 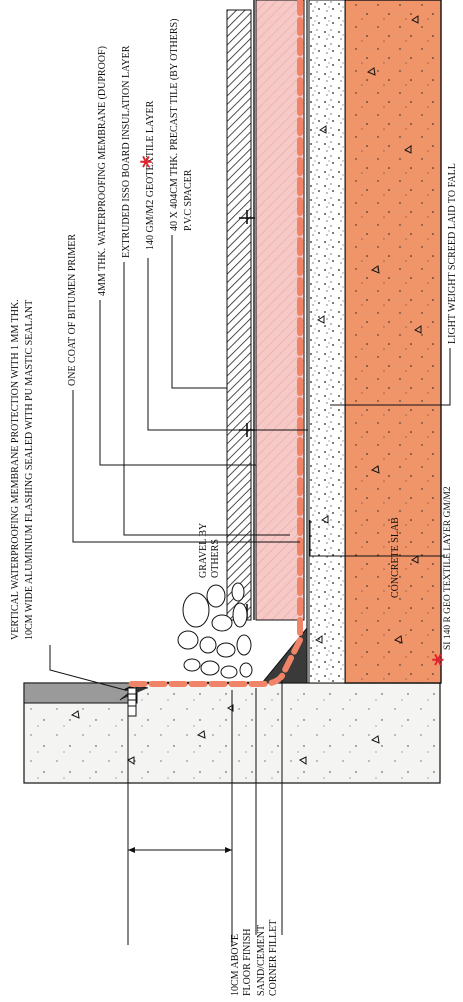 What do you see at coordinates (261, 960) in the screenshot?
I see `label-fillet-1: SAND/CEMENT` at bounding box center [261, 960].